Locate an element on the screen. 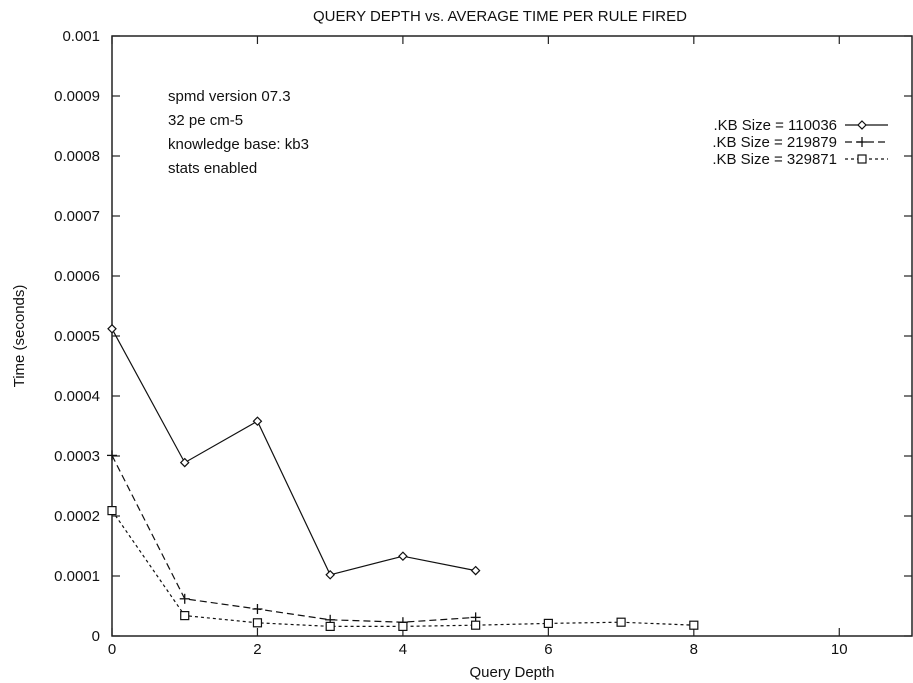 This screenshot has width=913, height=683. annotation-line: knowledge base: kb3 is located at coordinates (238, 144).